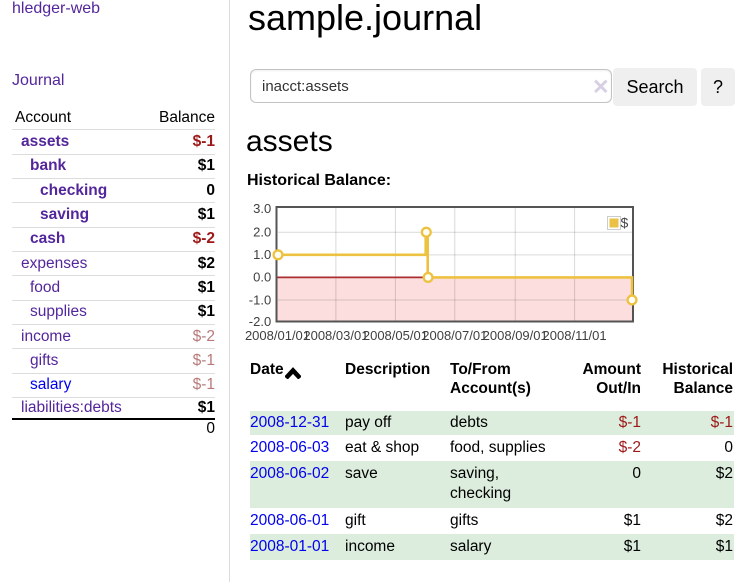 This screenshot has height=582, width=742. I want to click on svg-text: 2008/01/01, so click(277, 335).